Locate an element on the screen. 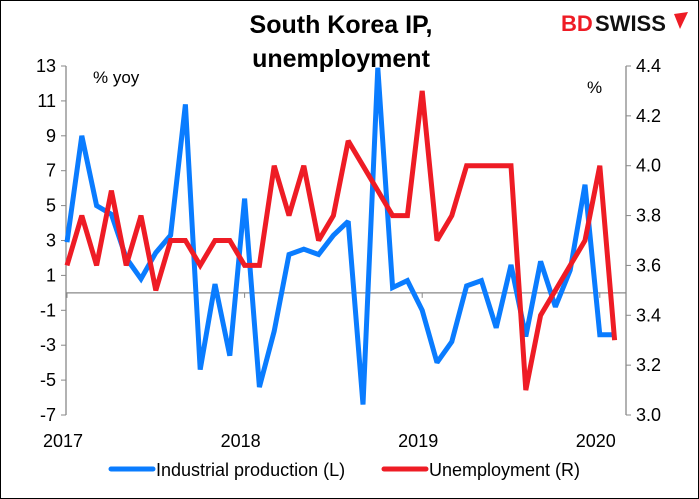 The height and width of the screenshot is (499, 699). chart-title-line1: South Korea IP, is located at coordinates (341, 25).